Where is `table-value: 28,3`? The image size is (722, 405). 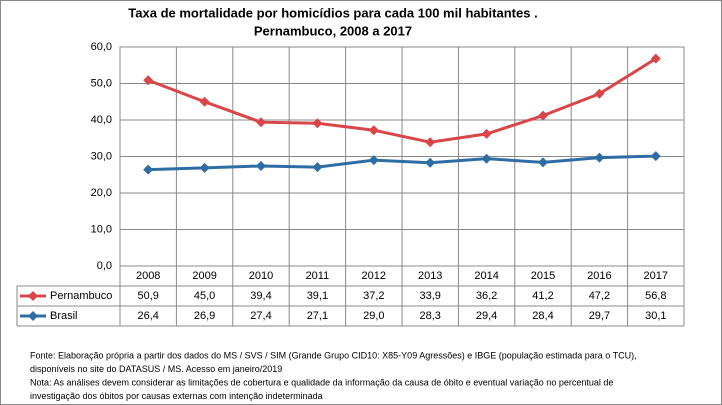 table-value: 28,3 is located at coordinates (429, 316).